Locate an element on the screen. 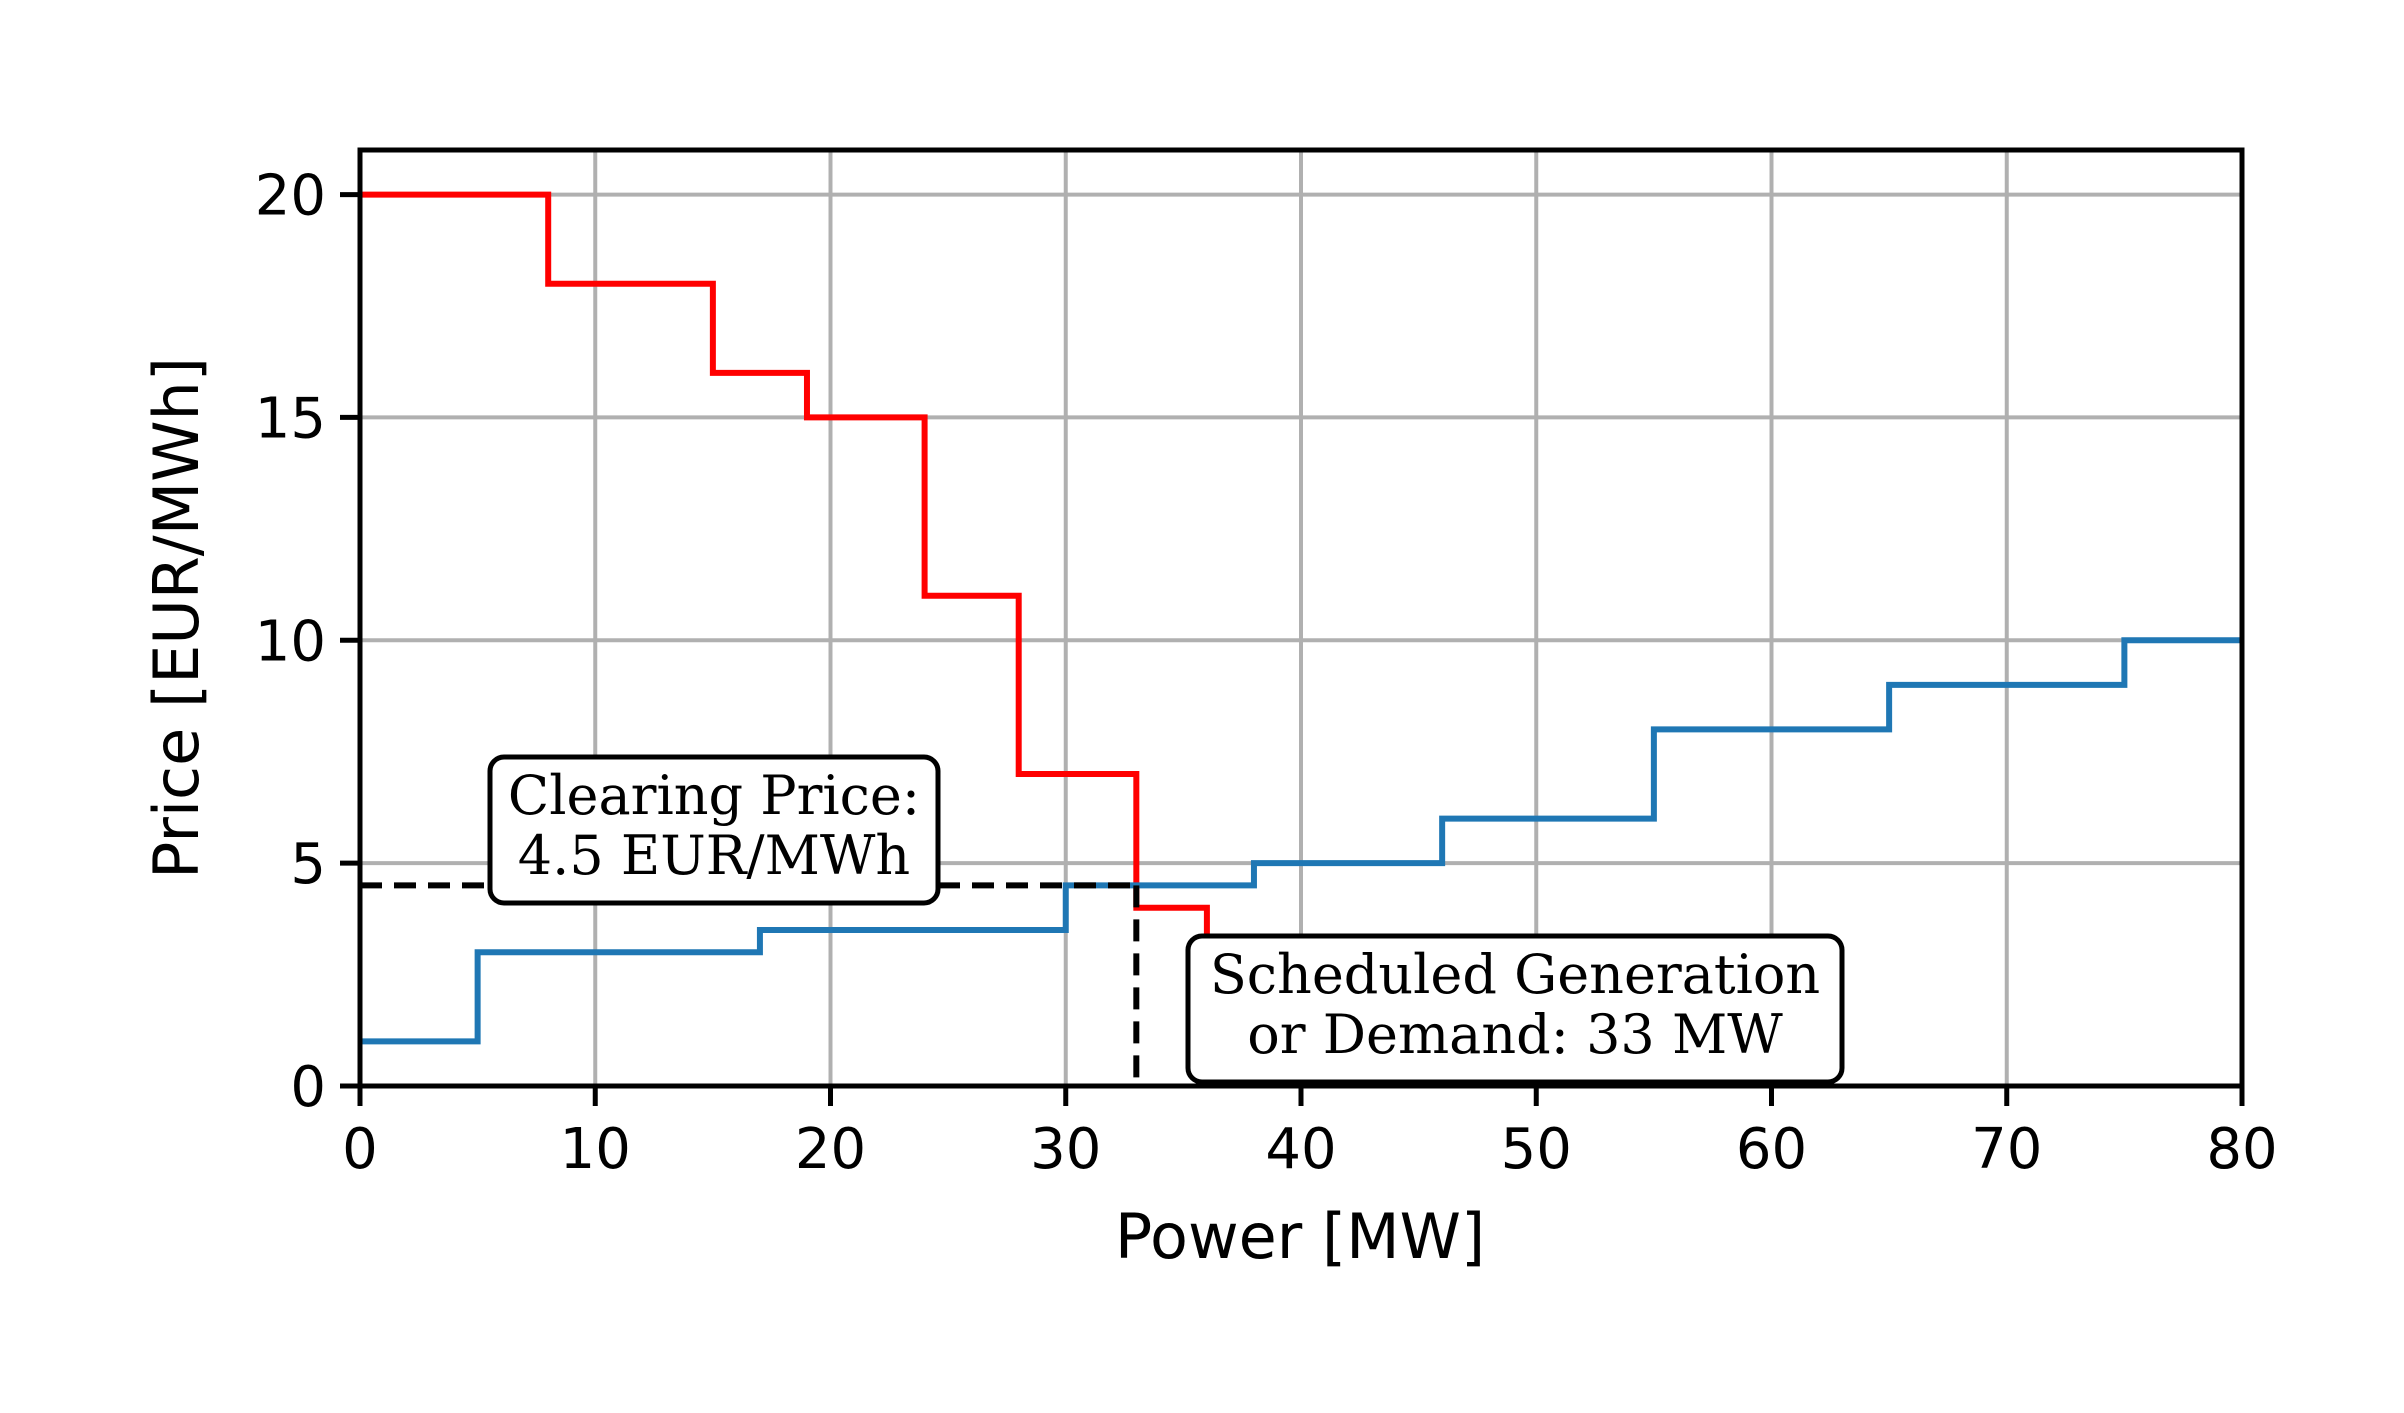  y-tick-label: 15 is located at coordinates (290, 418).